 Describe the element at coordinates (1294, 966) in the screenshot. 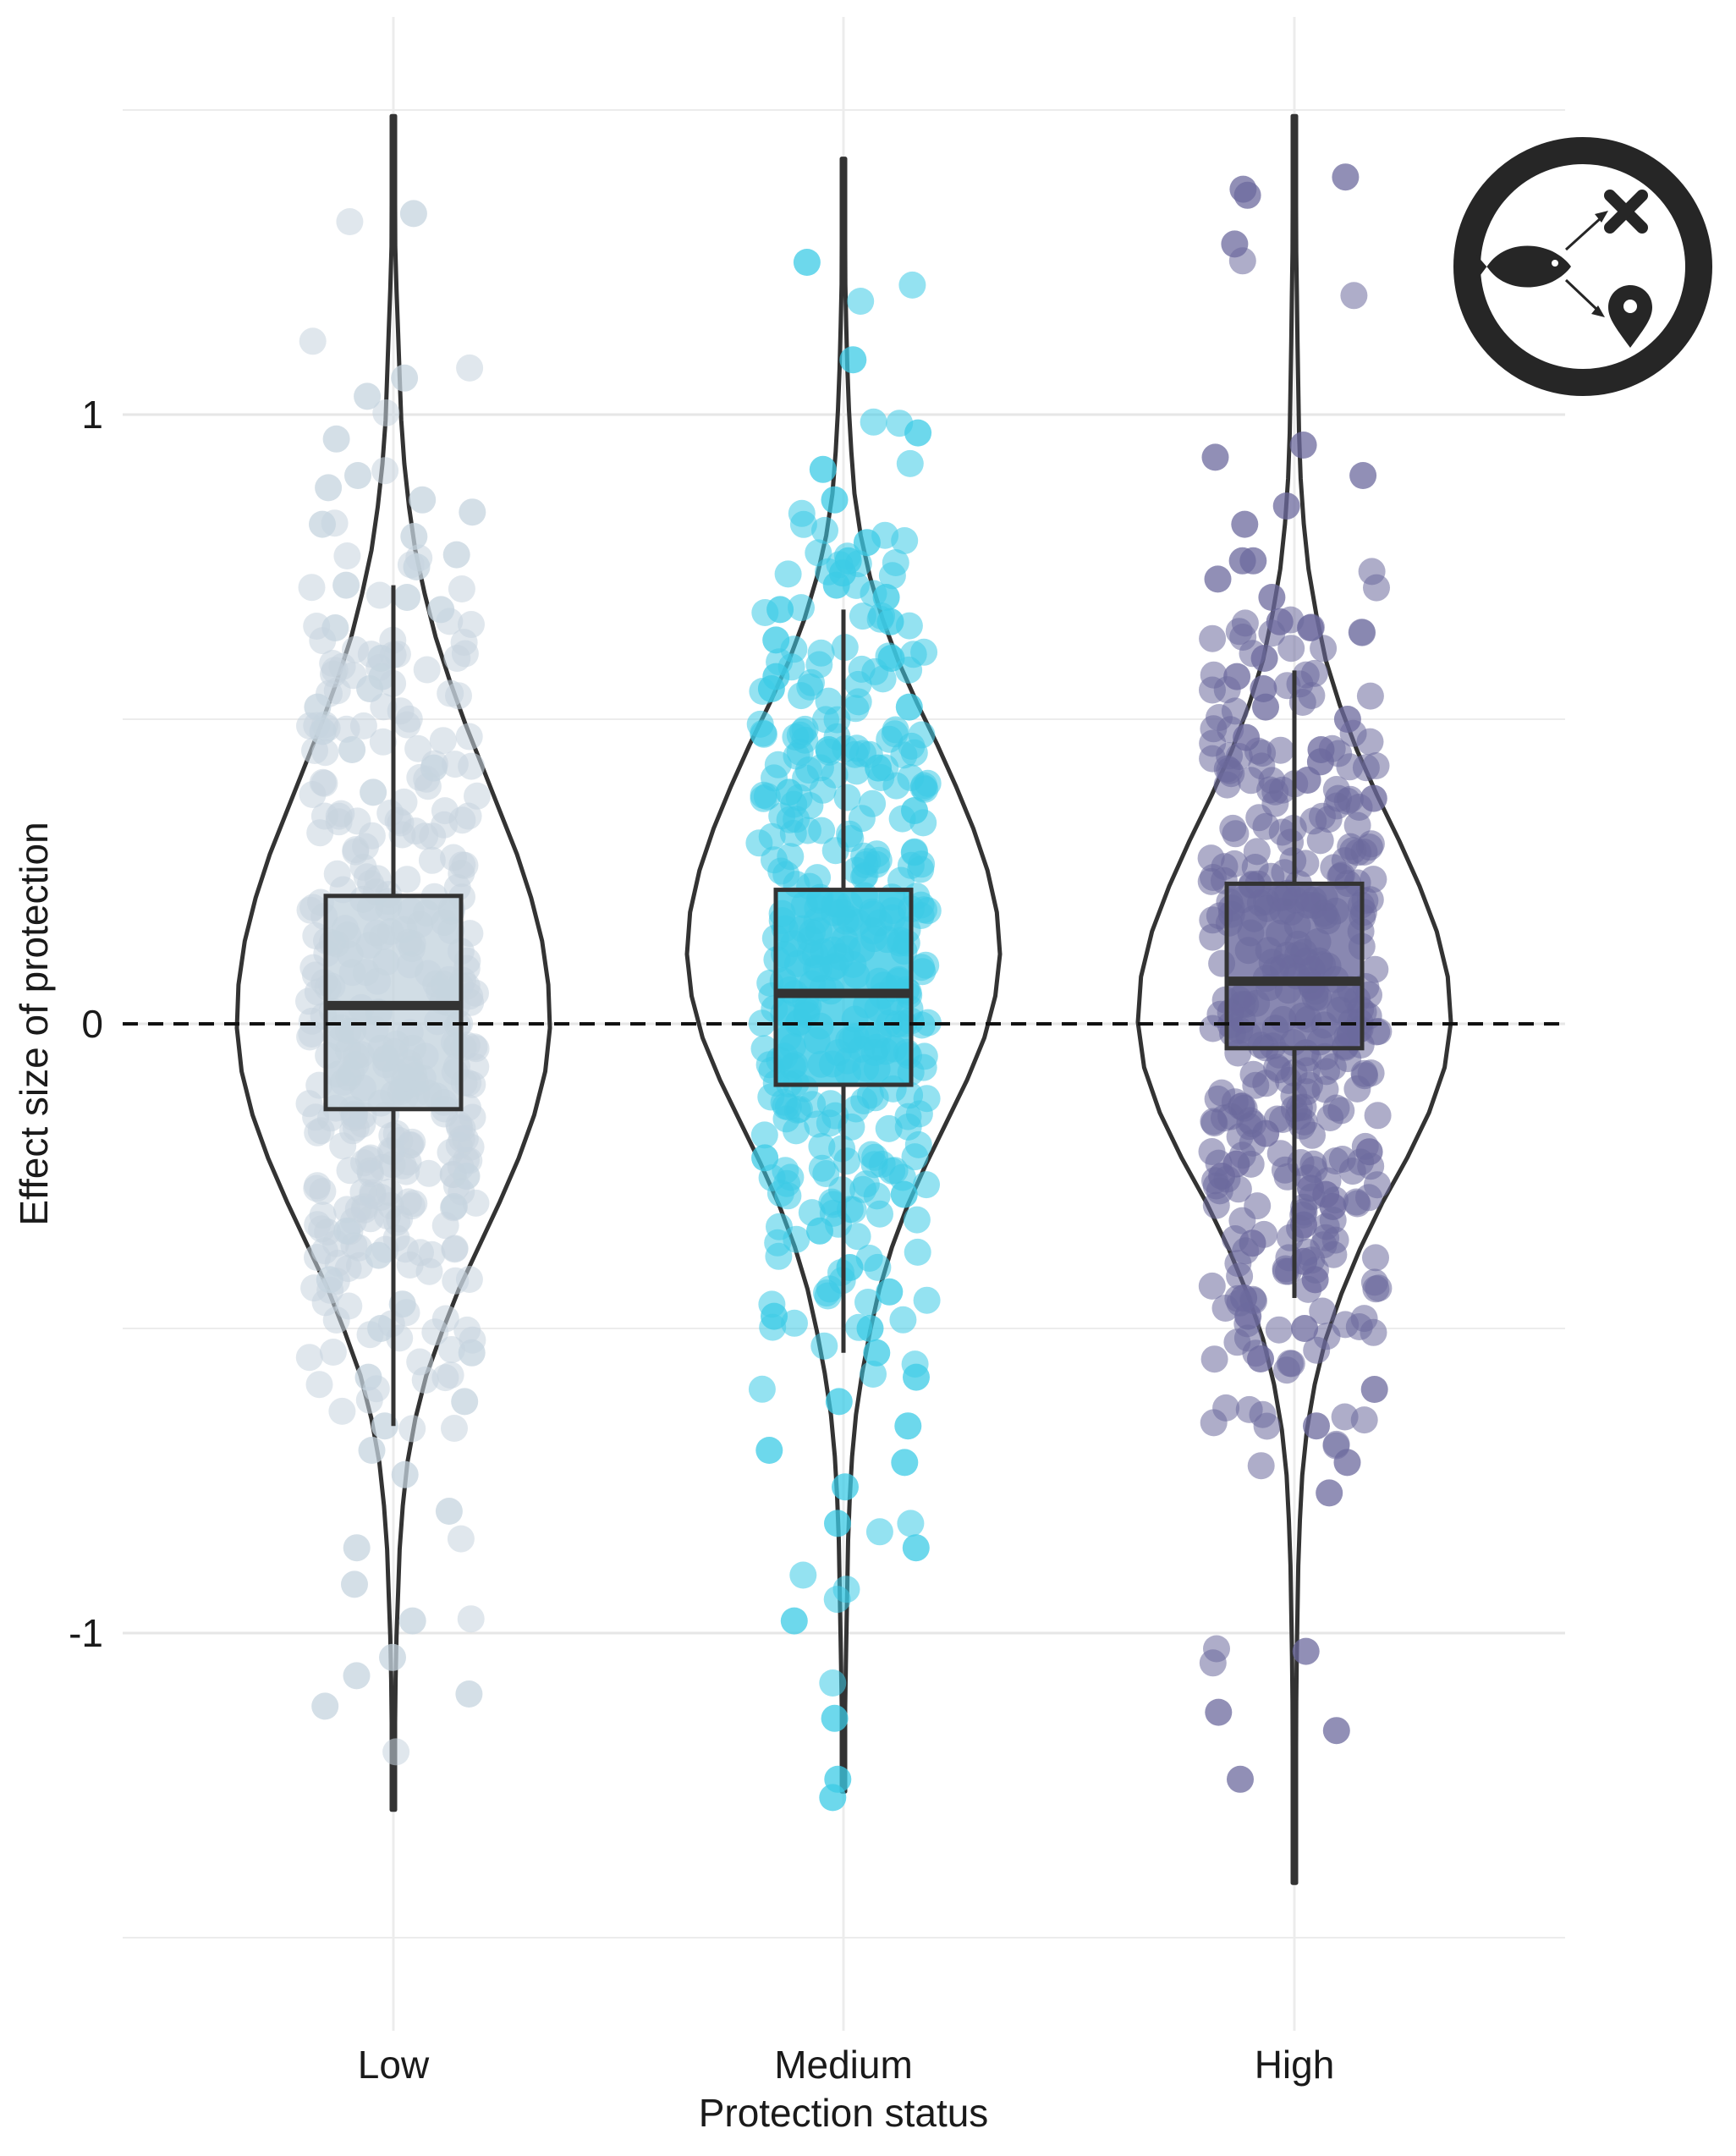

I see `box-high` at that location.